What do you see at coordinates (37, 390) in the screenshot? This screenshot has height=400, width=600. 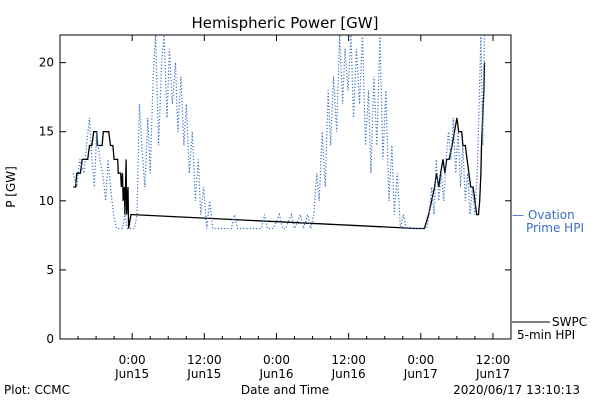 I see `footer-plot-credit: Plot: CCMC` at bounding box center [37, 390].